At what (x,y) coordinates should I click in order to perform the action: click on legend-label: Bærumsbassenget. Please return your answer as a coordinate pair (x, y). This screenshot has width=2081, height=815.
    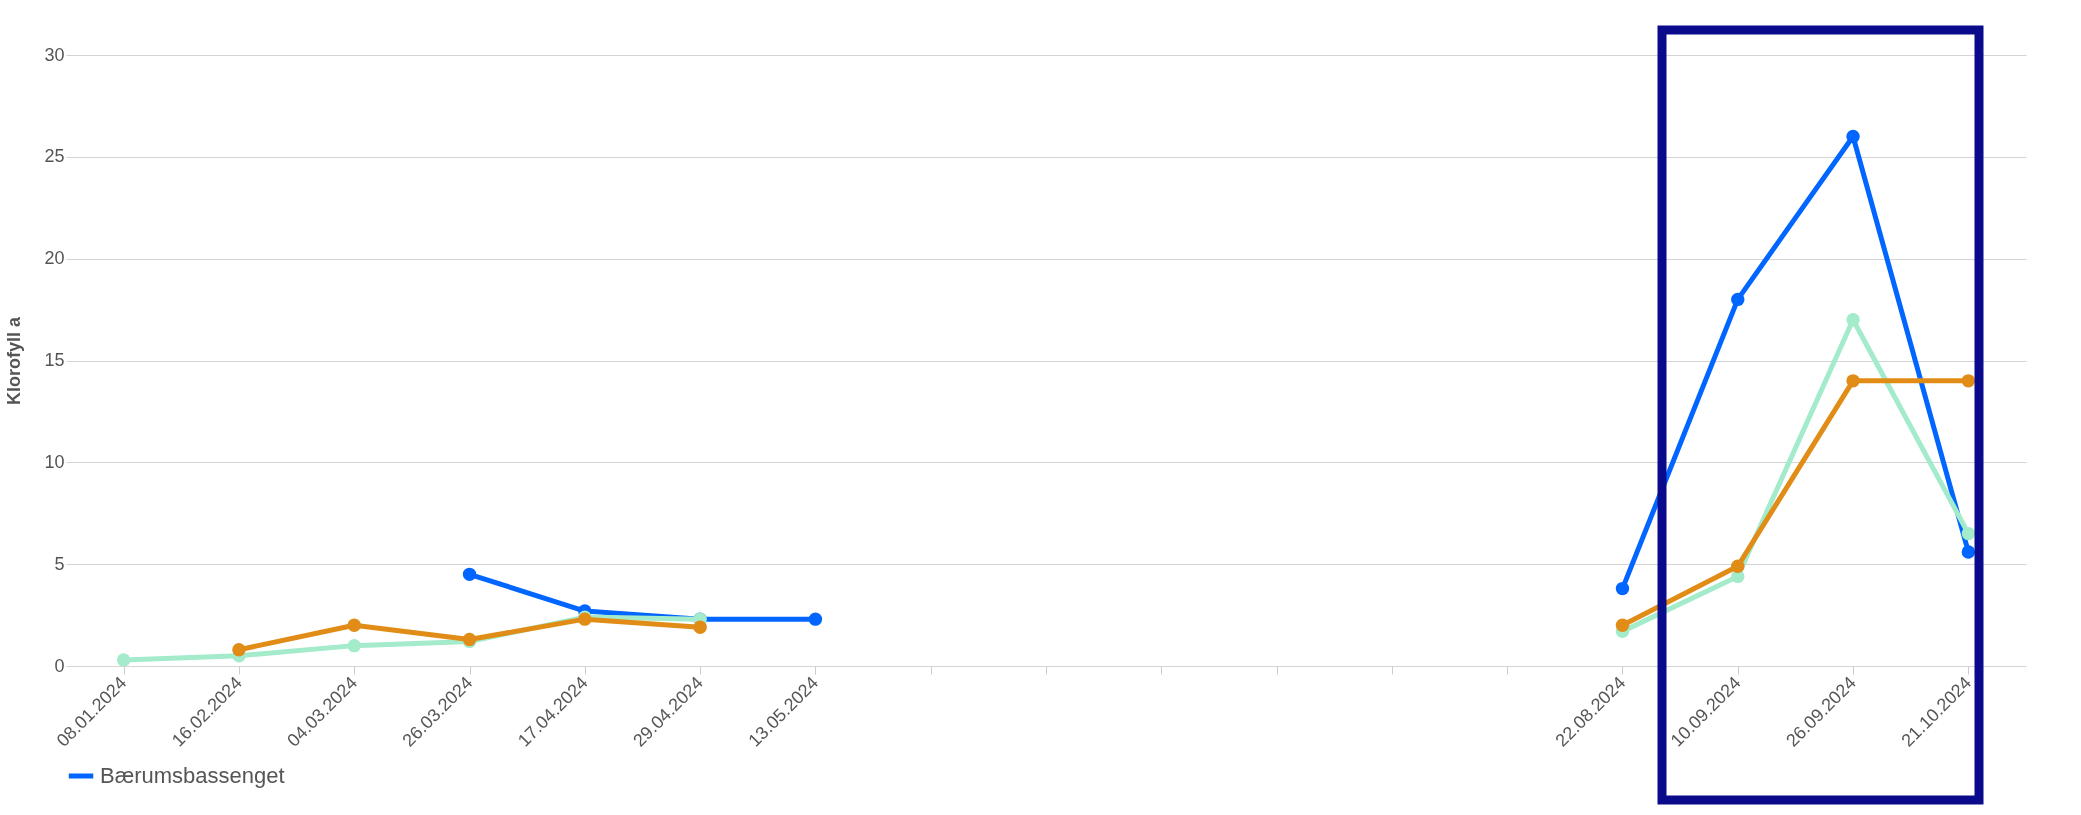
    Looking at the image, I should click on (192, 775).